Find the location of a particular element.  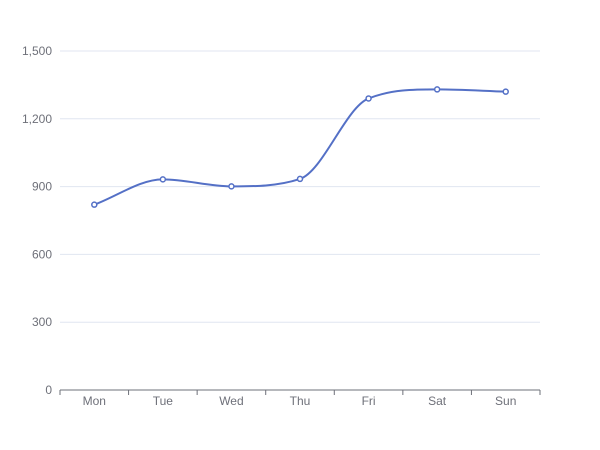

x-tick-label: Sat is located at coordinates (437, 401).